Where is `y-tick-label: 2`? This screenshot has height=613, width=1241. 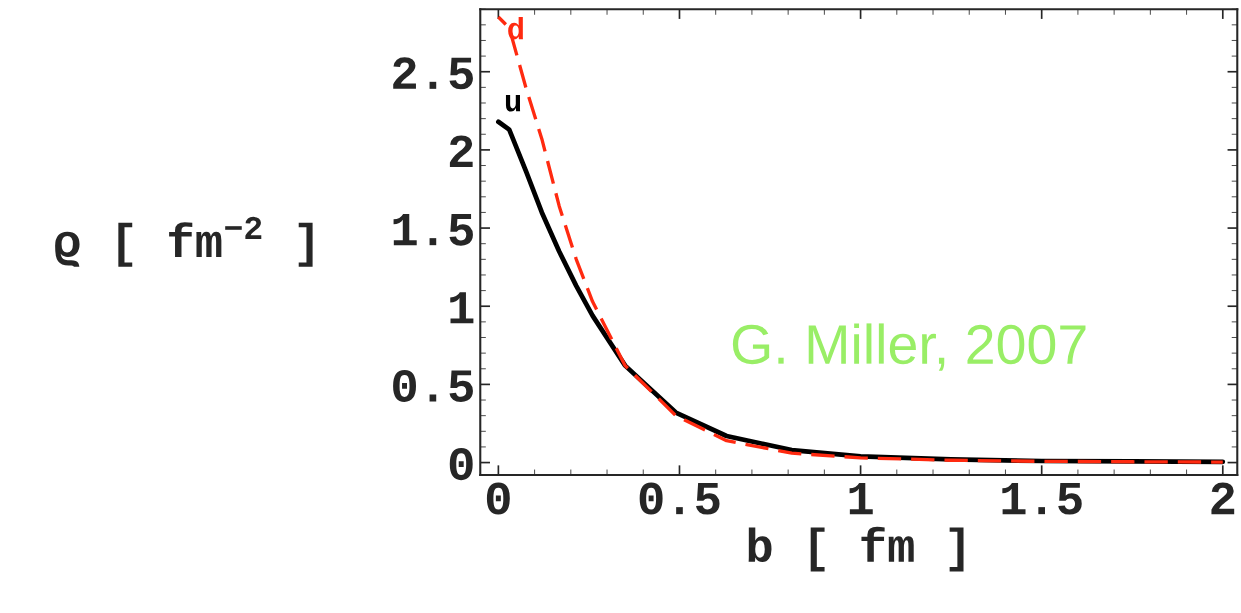 y-tick-label: 2 is located at coordinates (461, 151).